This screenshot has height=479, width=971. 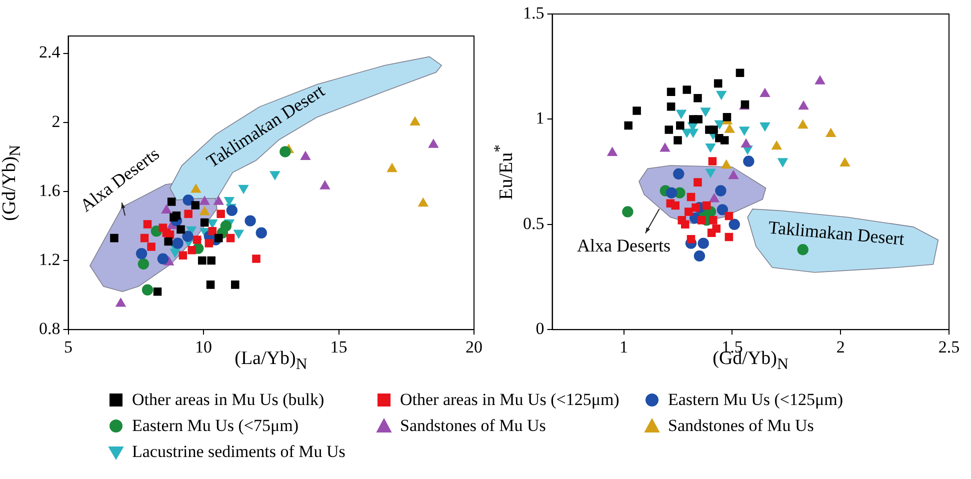 I want to click on x-tick-label: 5, so click(x=68, y=346).